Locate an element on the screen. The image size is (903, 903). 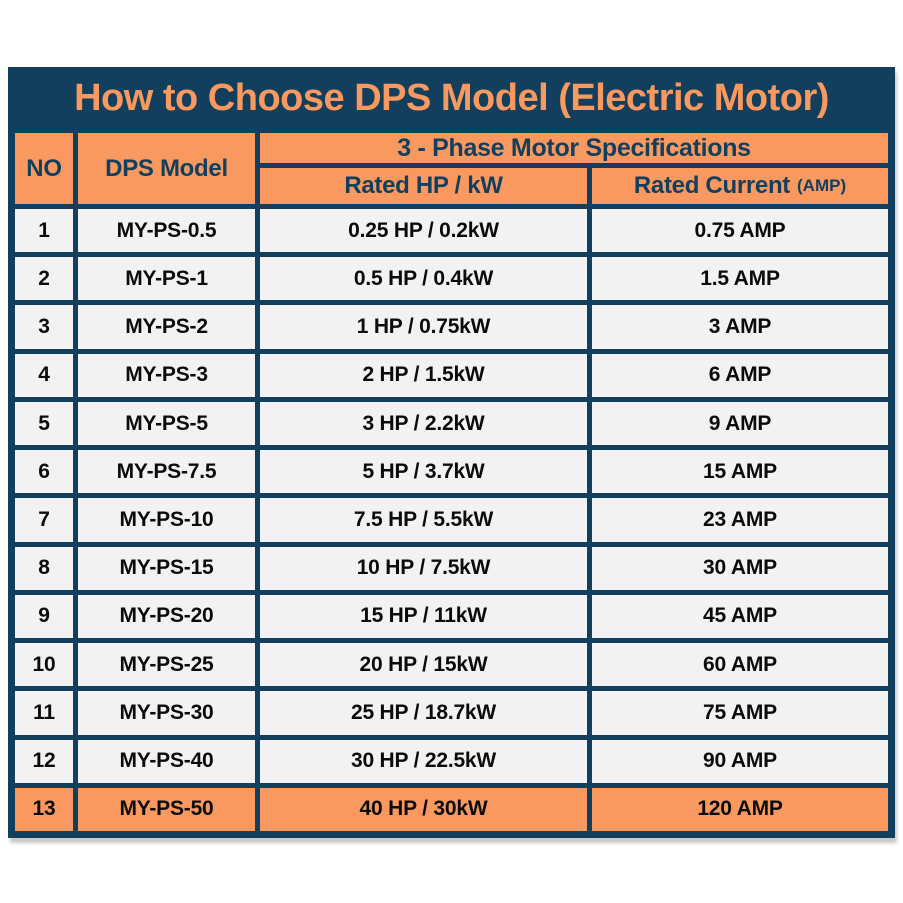
row-no: 4 is located at coordinates (44, 375).